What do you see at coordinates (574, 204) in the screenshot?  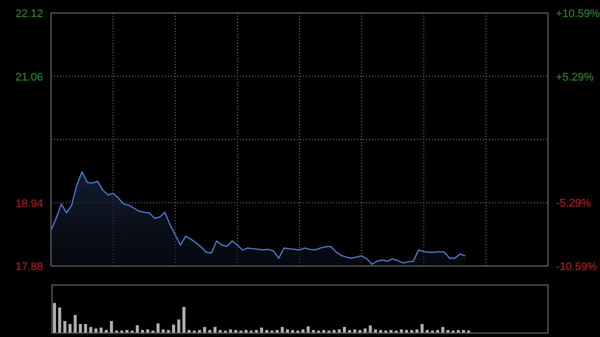 I see `y2-tick-label: -5.29%` at bounding box center [574, 204].